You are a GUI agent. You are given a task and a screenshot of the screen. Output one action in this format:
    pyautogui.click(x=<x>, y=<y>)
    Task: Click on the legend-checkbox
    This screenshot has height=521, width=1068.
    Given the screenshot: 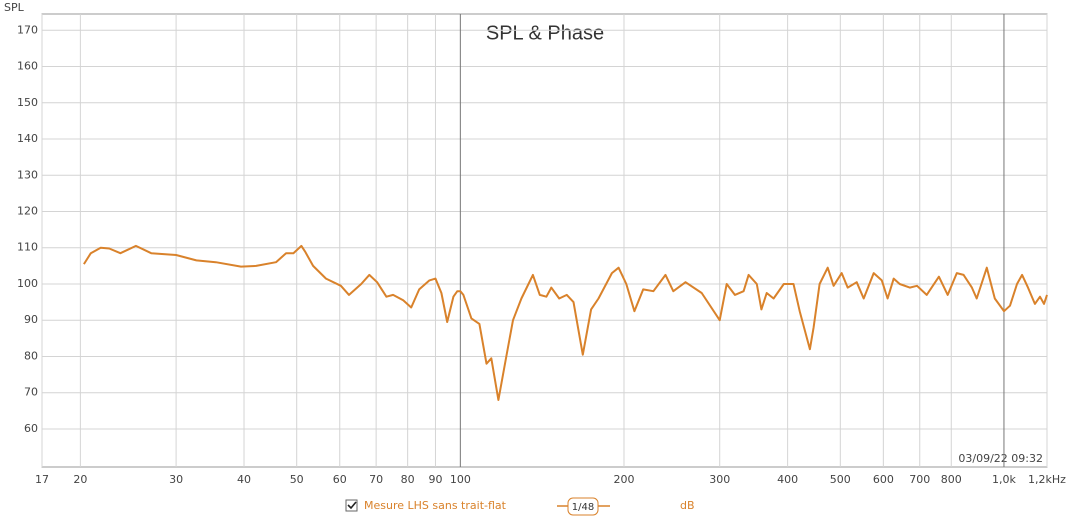 What is the action you would take?
    pyautogui.click(x=351, y=505)
    